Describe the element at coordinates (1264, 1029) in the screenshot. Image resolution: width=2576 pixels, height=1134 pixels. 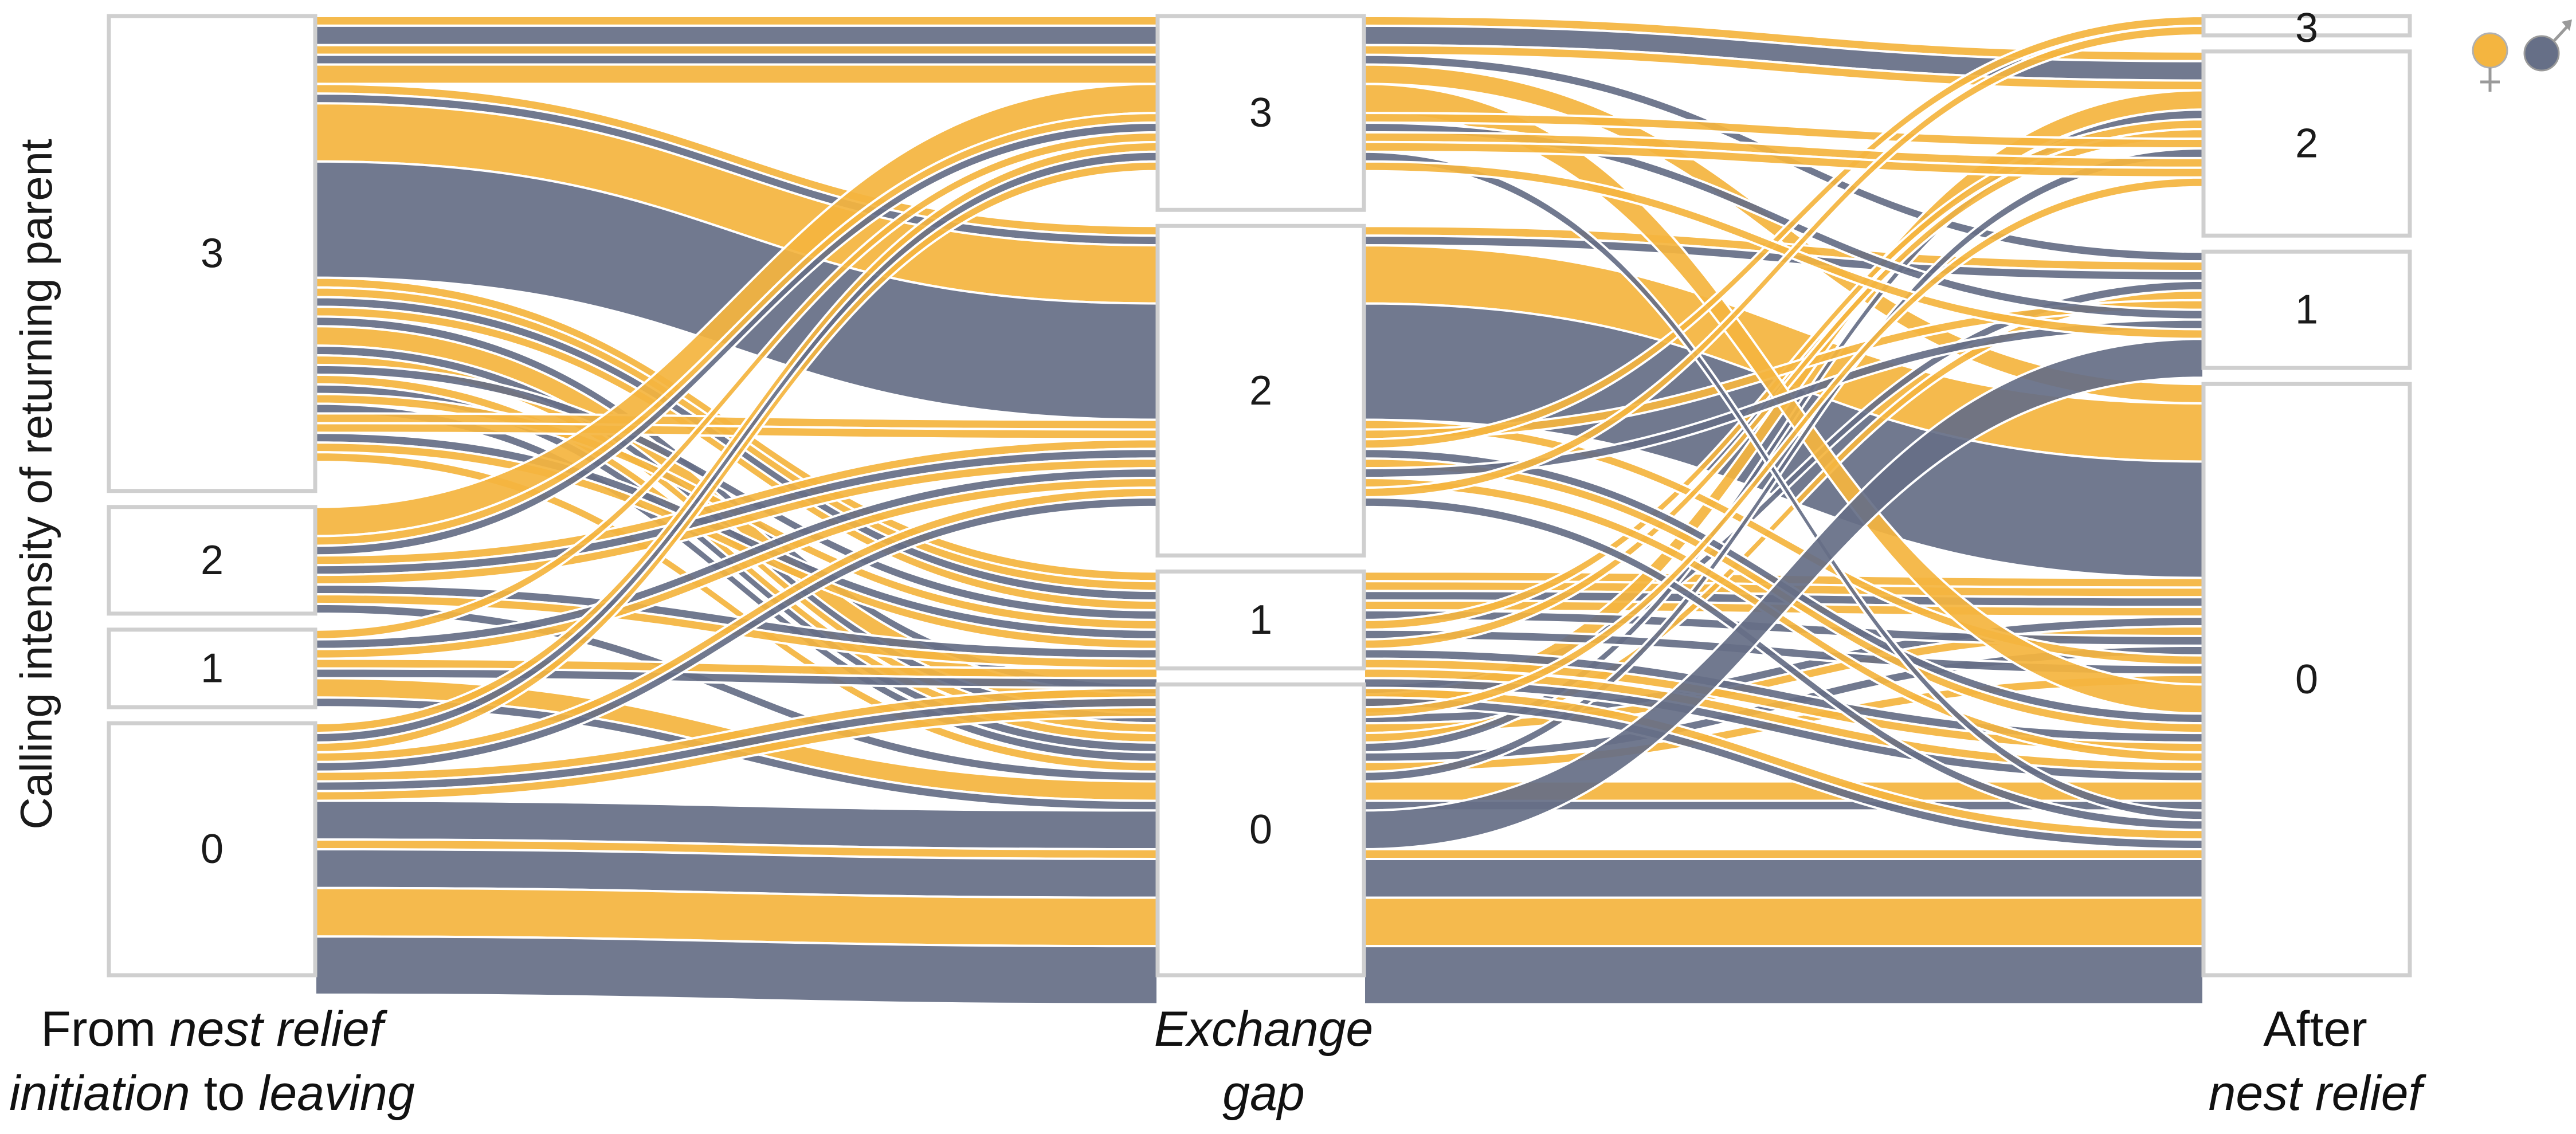
I see `stage-label-part: Exchange` at that location.